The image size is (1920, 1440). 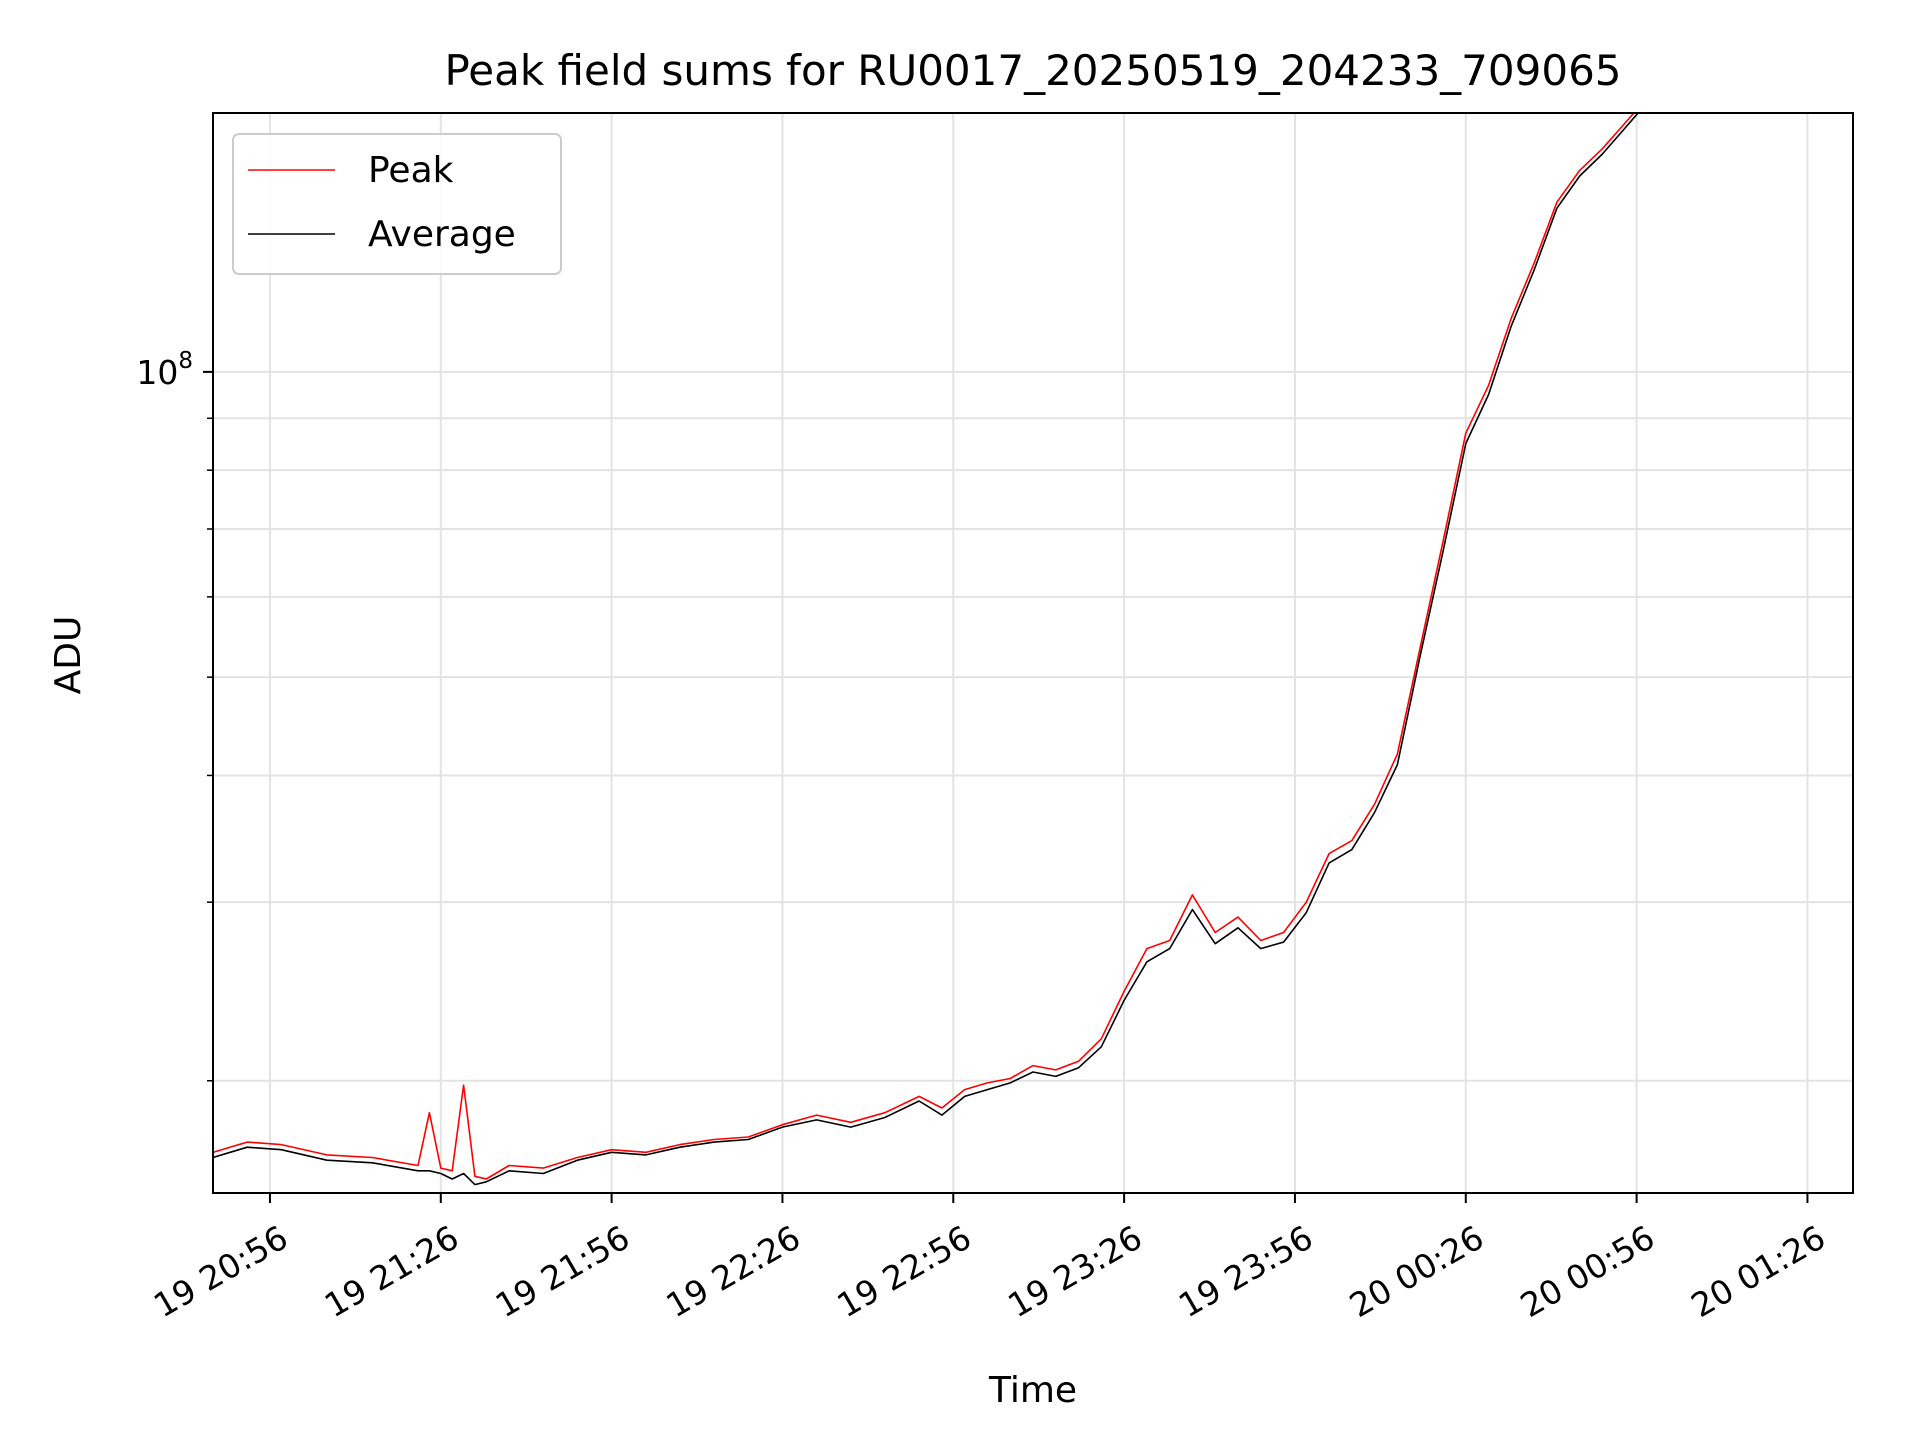 I want to click on legend-box, so click(x=397, y=204).